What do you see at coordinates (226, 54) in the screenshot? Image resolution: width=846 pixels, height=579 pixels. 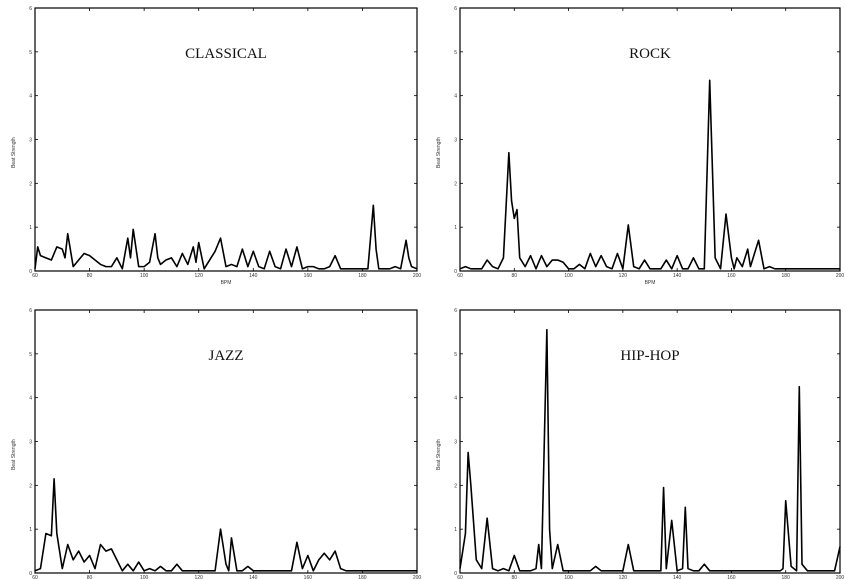 I see `panel-title: CLASSICAL` at bounding box center [226, 54].